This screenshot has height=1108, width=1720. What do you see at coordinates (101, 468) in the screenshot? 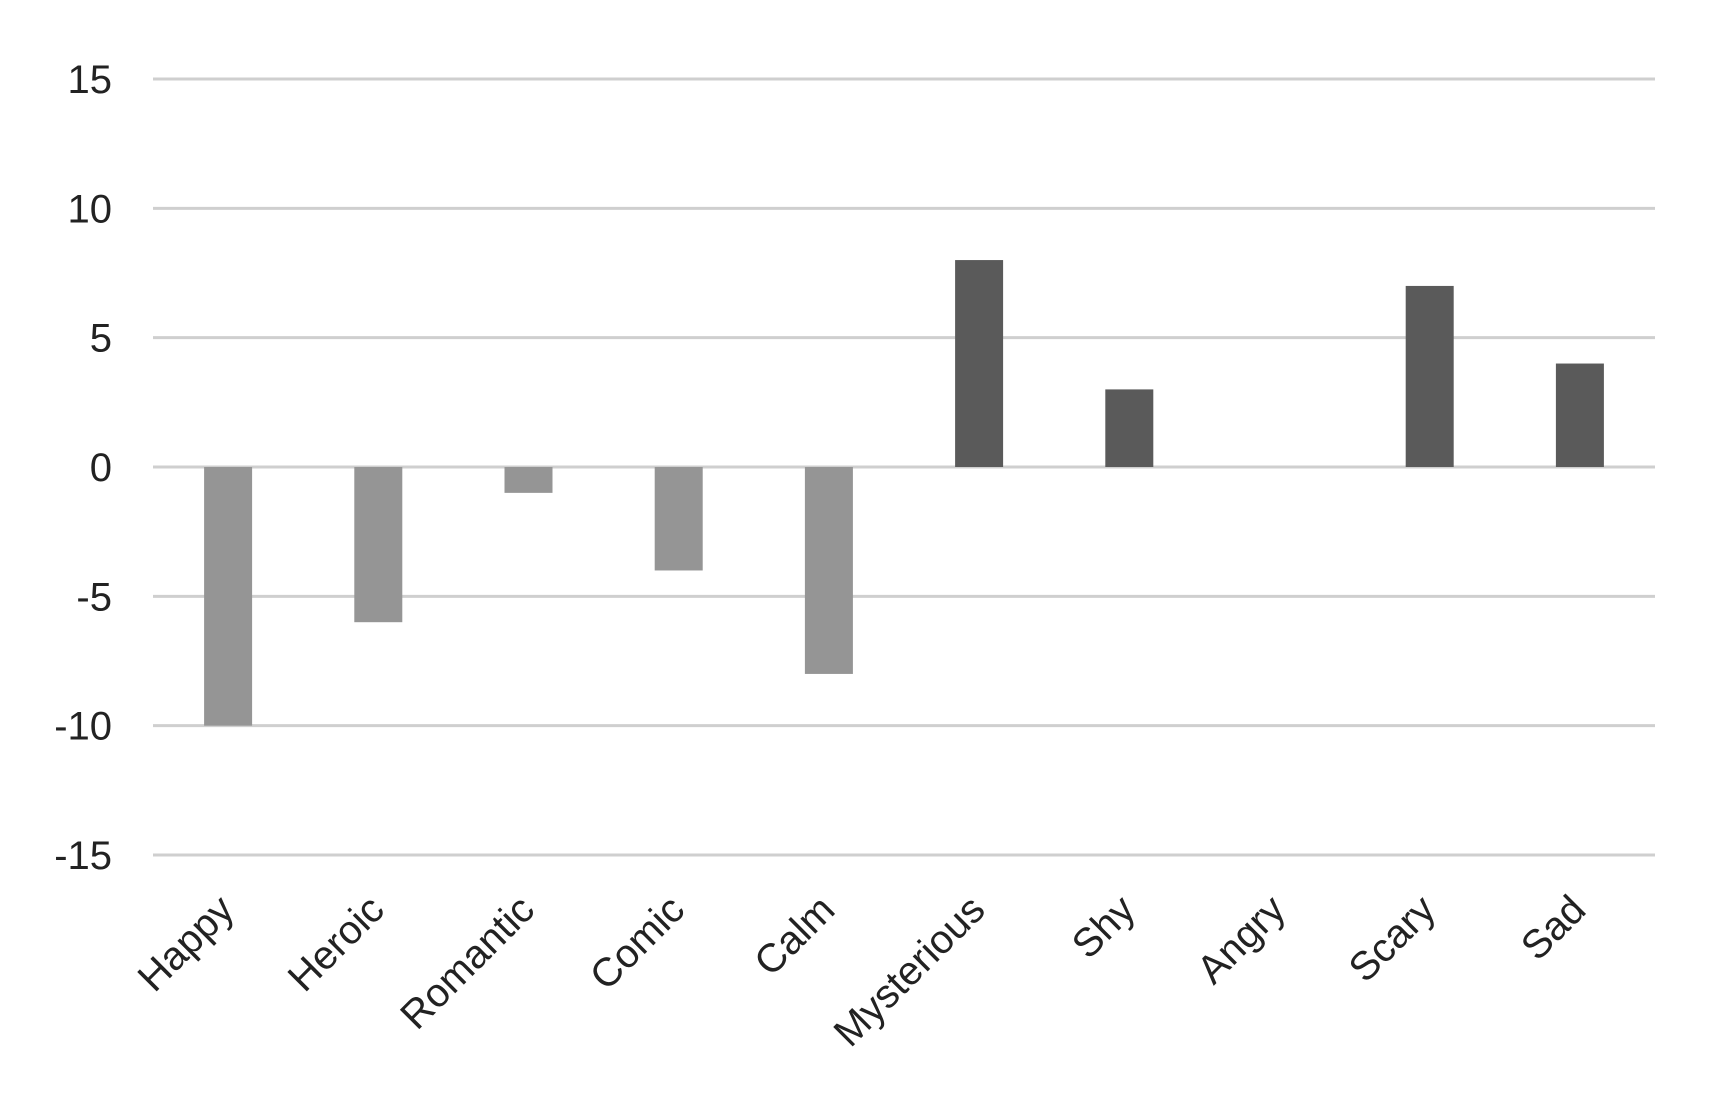
I see `y-tick-label: 0` at bounding box center [101, 468].